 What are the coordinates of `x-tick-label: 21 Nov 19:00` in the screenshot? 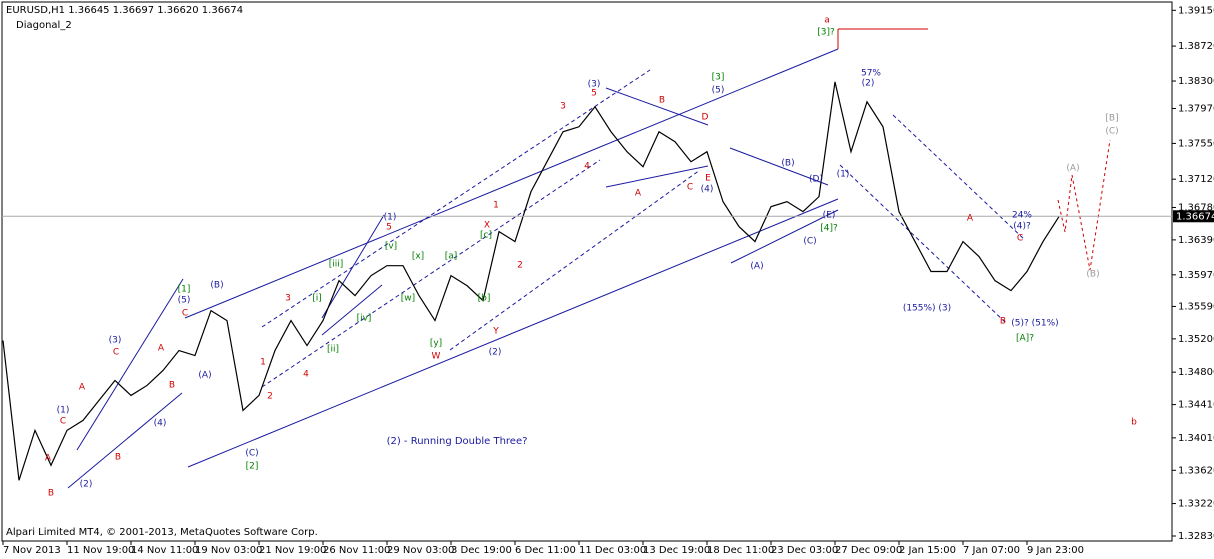 It's located at (292, 550).